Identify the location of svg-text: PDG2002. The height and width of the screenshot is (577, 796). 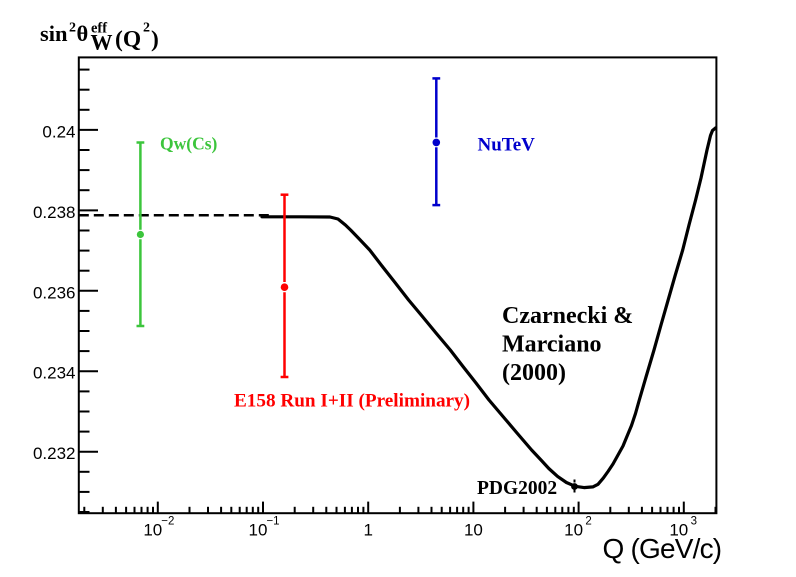
(517, 488).